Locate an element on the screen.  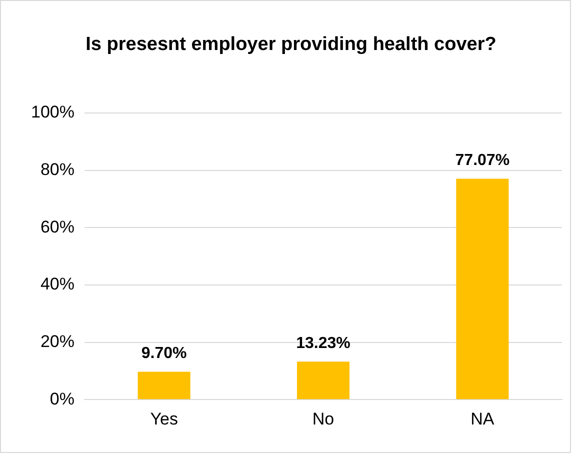
data-label: 13.23% is located at coordinates (323, 343).